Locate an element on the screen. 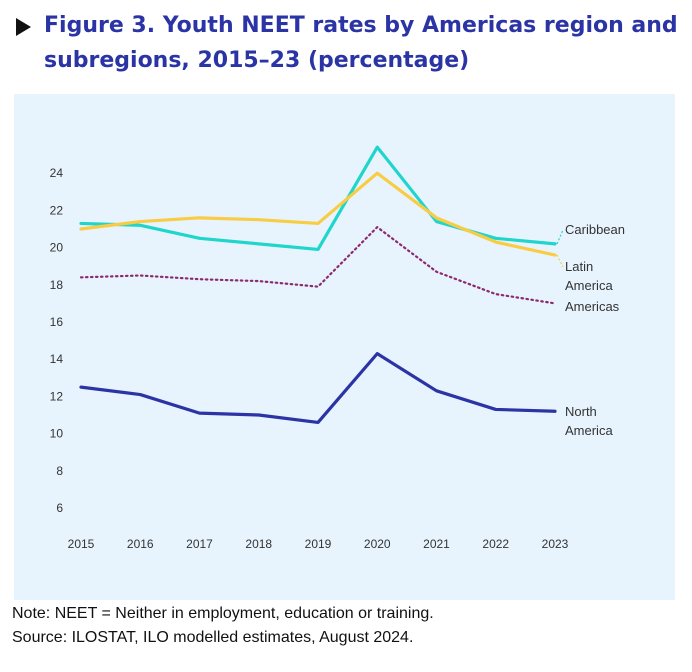  y-tick-label: 6 is located at coordinates (59, 508).